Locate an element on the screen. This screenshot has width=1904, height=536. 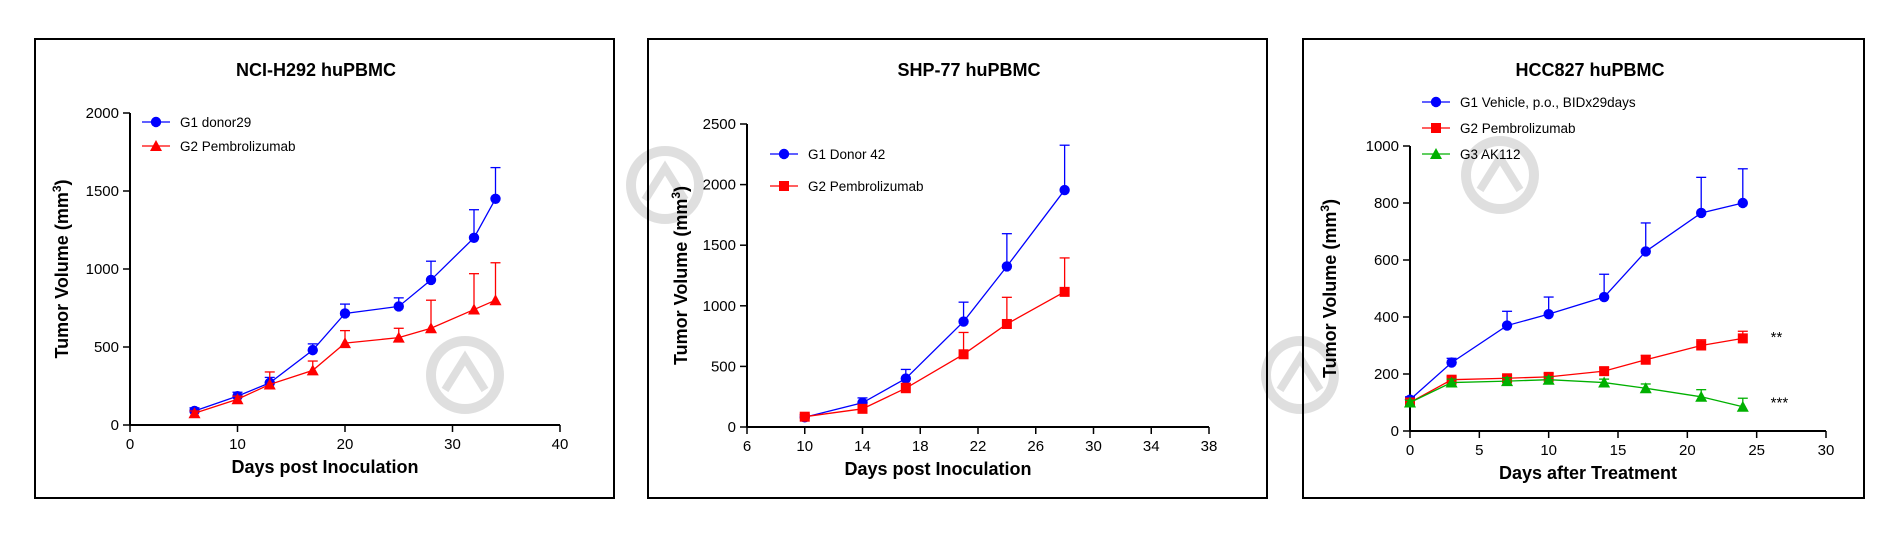
legend-label: G3 AK112 is located at coordinates (1490, 154).